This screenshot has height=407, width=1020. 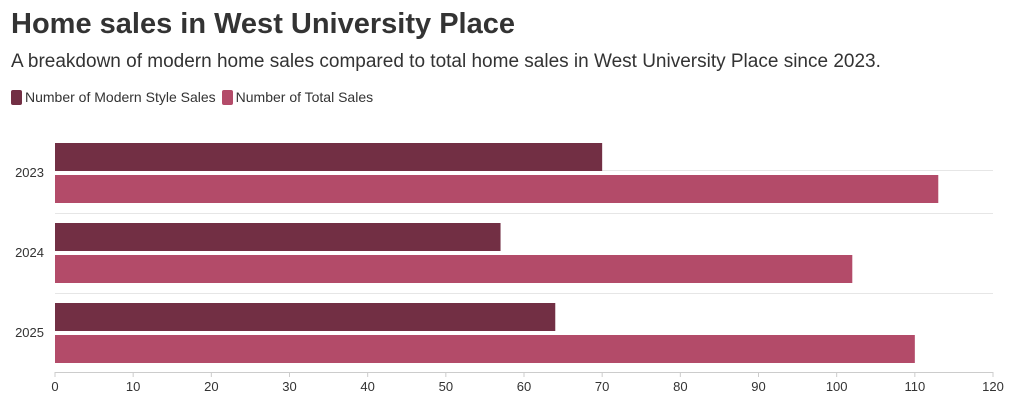 I want to click on x-tick-label: 50, so click(x=446, y=386).